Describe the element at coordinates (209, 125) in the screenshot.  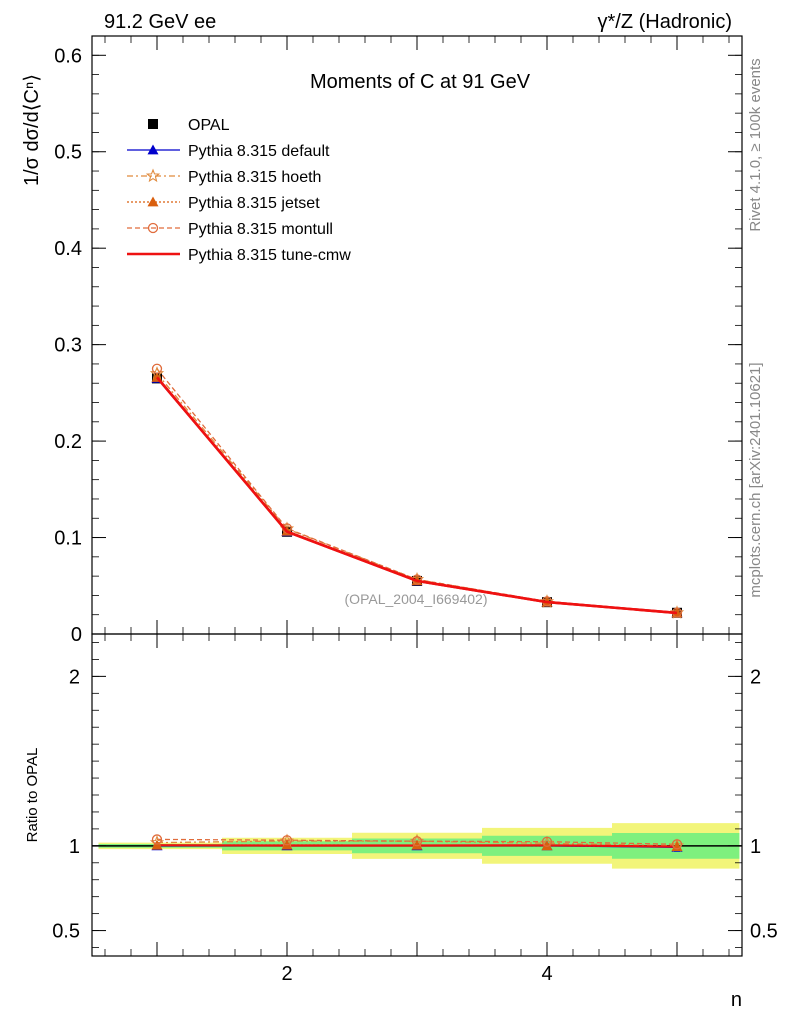
I see `legend-label-0: OPAL` at that location.